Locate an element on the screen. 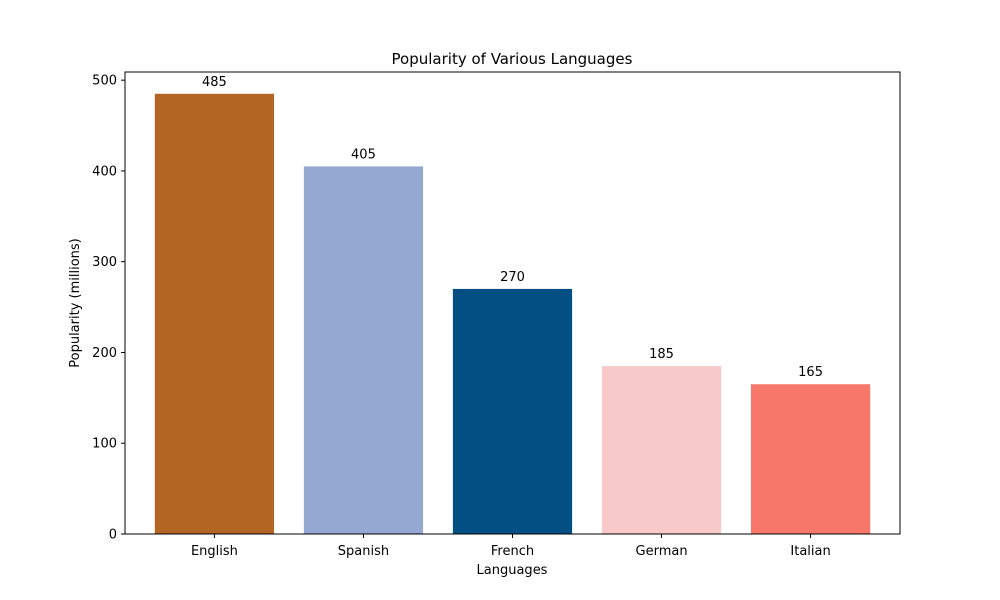  x-axis-ticks: English Spanish French German Italian is located at coordinates (511, 546).